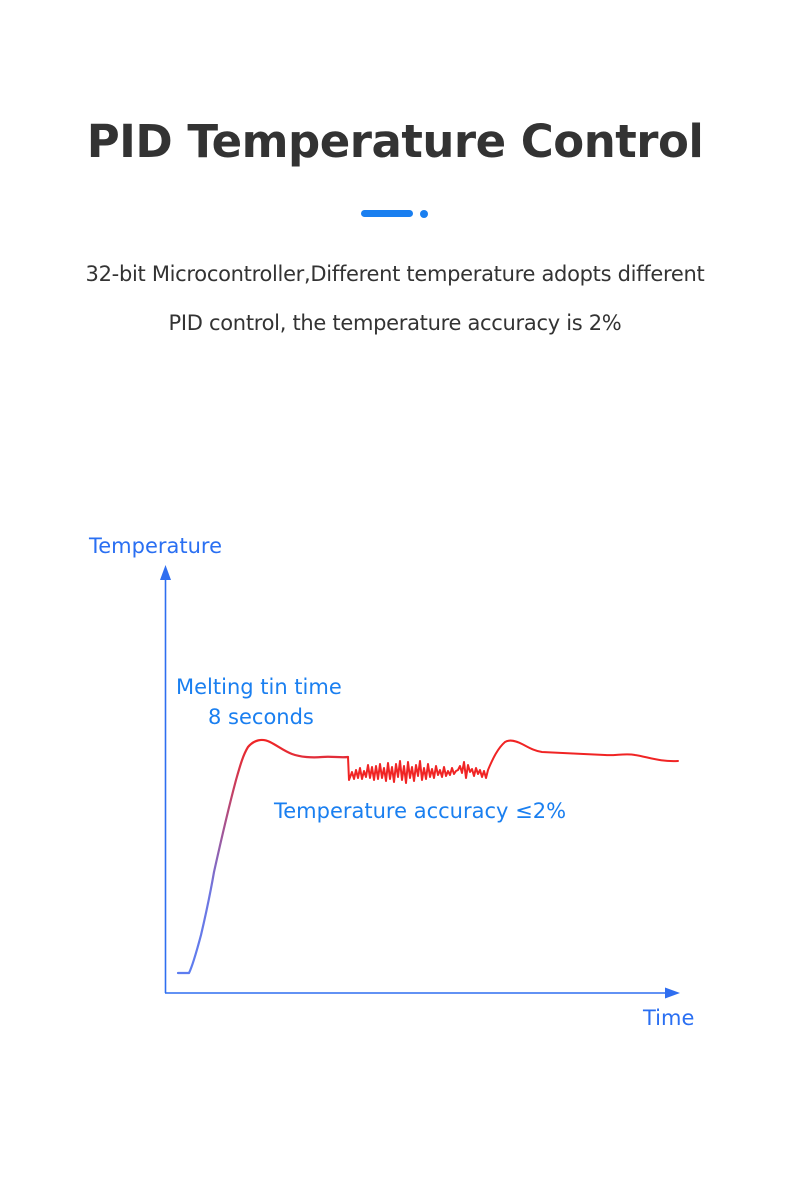 The image size is (790, 1200). What do you see at coordinates (387, 213) in the screenshot?
I see `accent-bar` at bounding box center [387, 213].